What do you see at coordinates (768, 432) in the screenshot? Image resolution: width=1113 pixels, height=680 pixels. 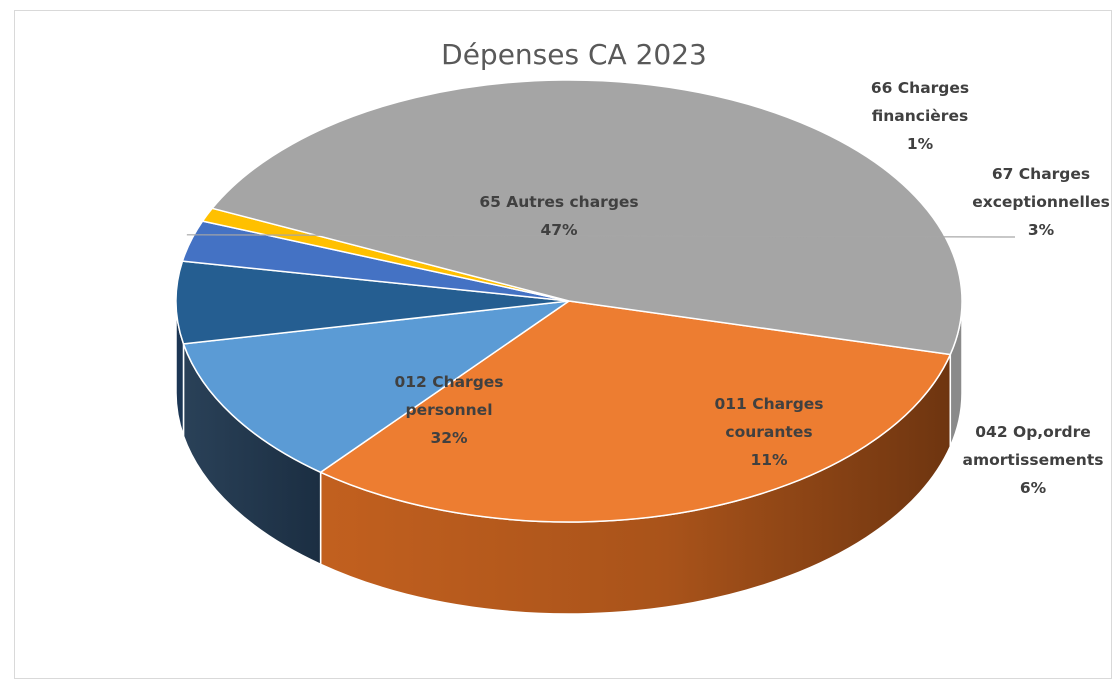 I see `slice-name-label: courantes` at bounding box center [768, 432].